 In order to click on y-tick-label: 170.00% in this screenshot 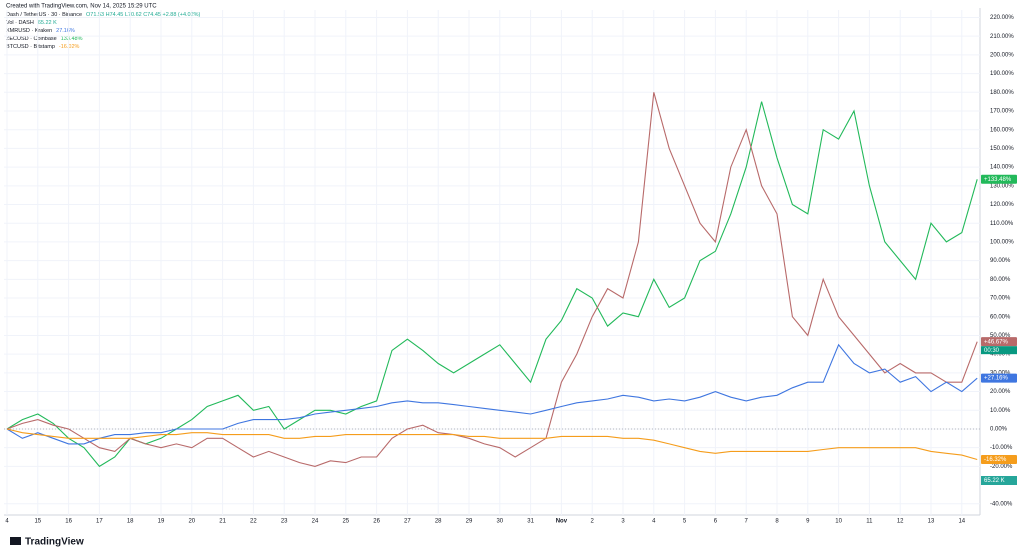, I will do `click(1002, 112)`.